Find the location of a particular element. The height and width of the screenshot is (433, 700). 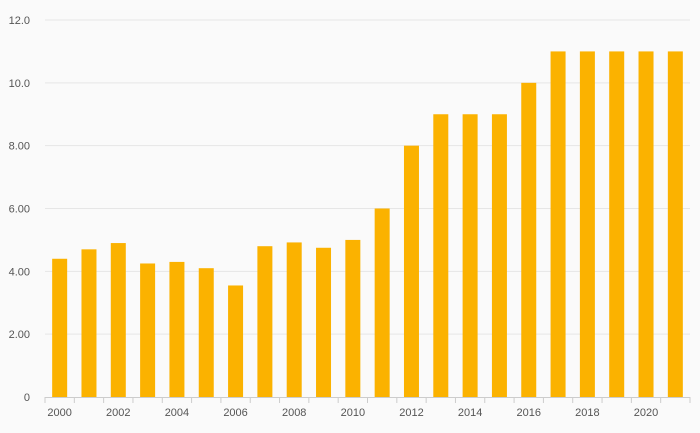

bar-2015 is located at coordinates (499, 255).